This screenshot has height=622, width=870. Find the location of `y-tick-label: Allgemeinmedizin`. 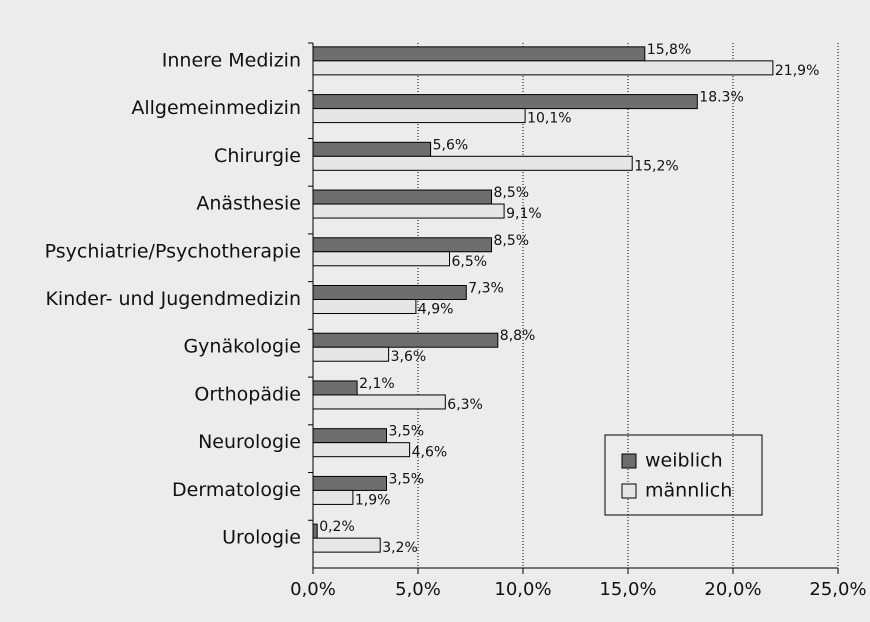

y-tick-label: Allgemeinmedizin is located at coordinates (216, 108).